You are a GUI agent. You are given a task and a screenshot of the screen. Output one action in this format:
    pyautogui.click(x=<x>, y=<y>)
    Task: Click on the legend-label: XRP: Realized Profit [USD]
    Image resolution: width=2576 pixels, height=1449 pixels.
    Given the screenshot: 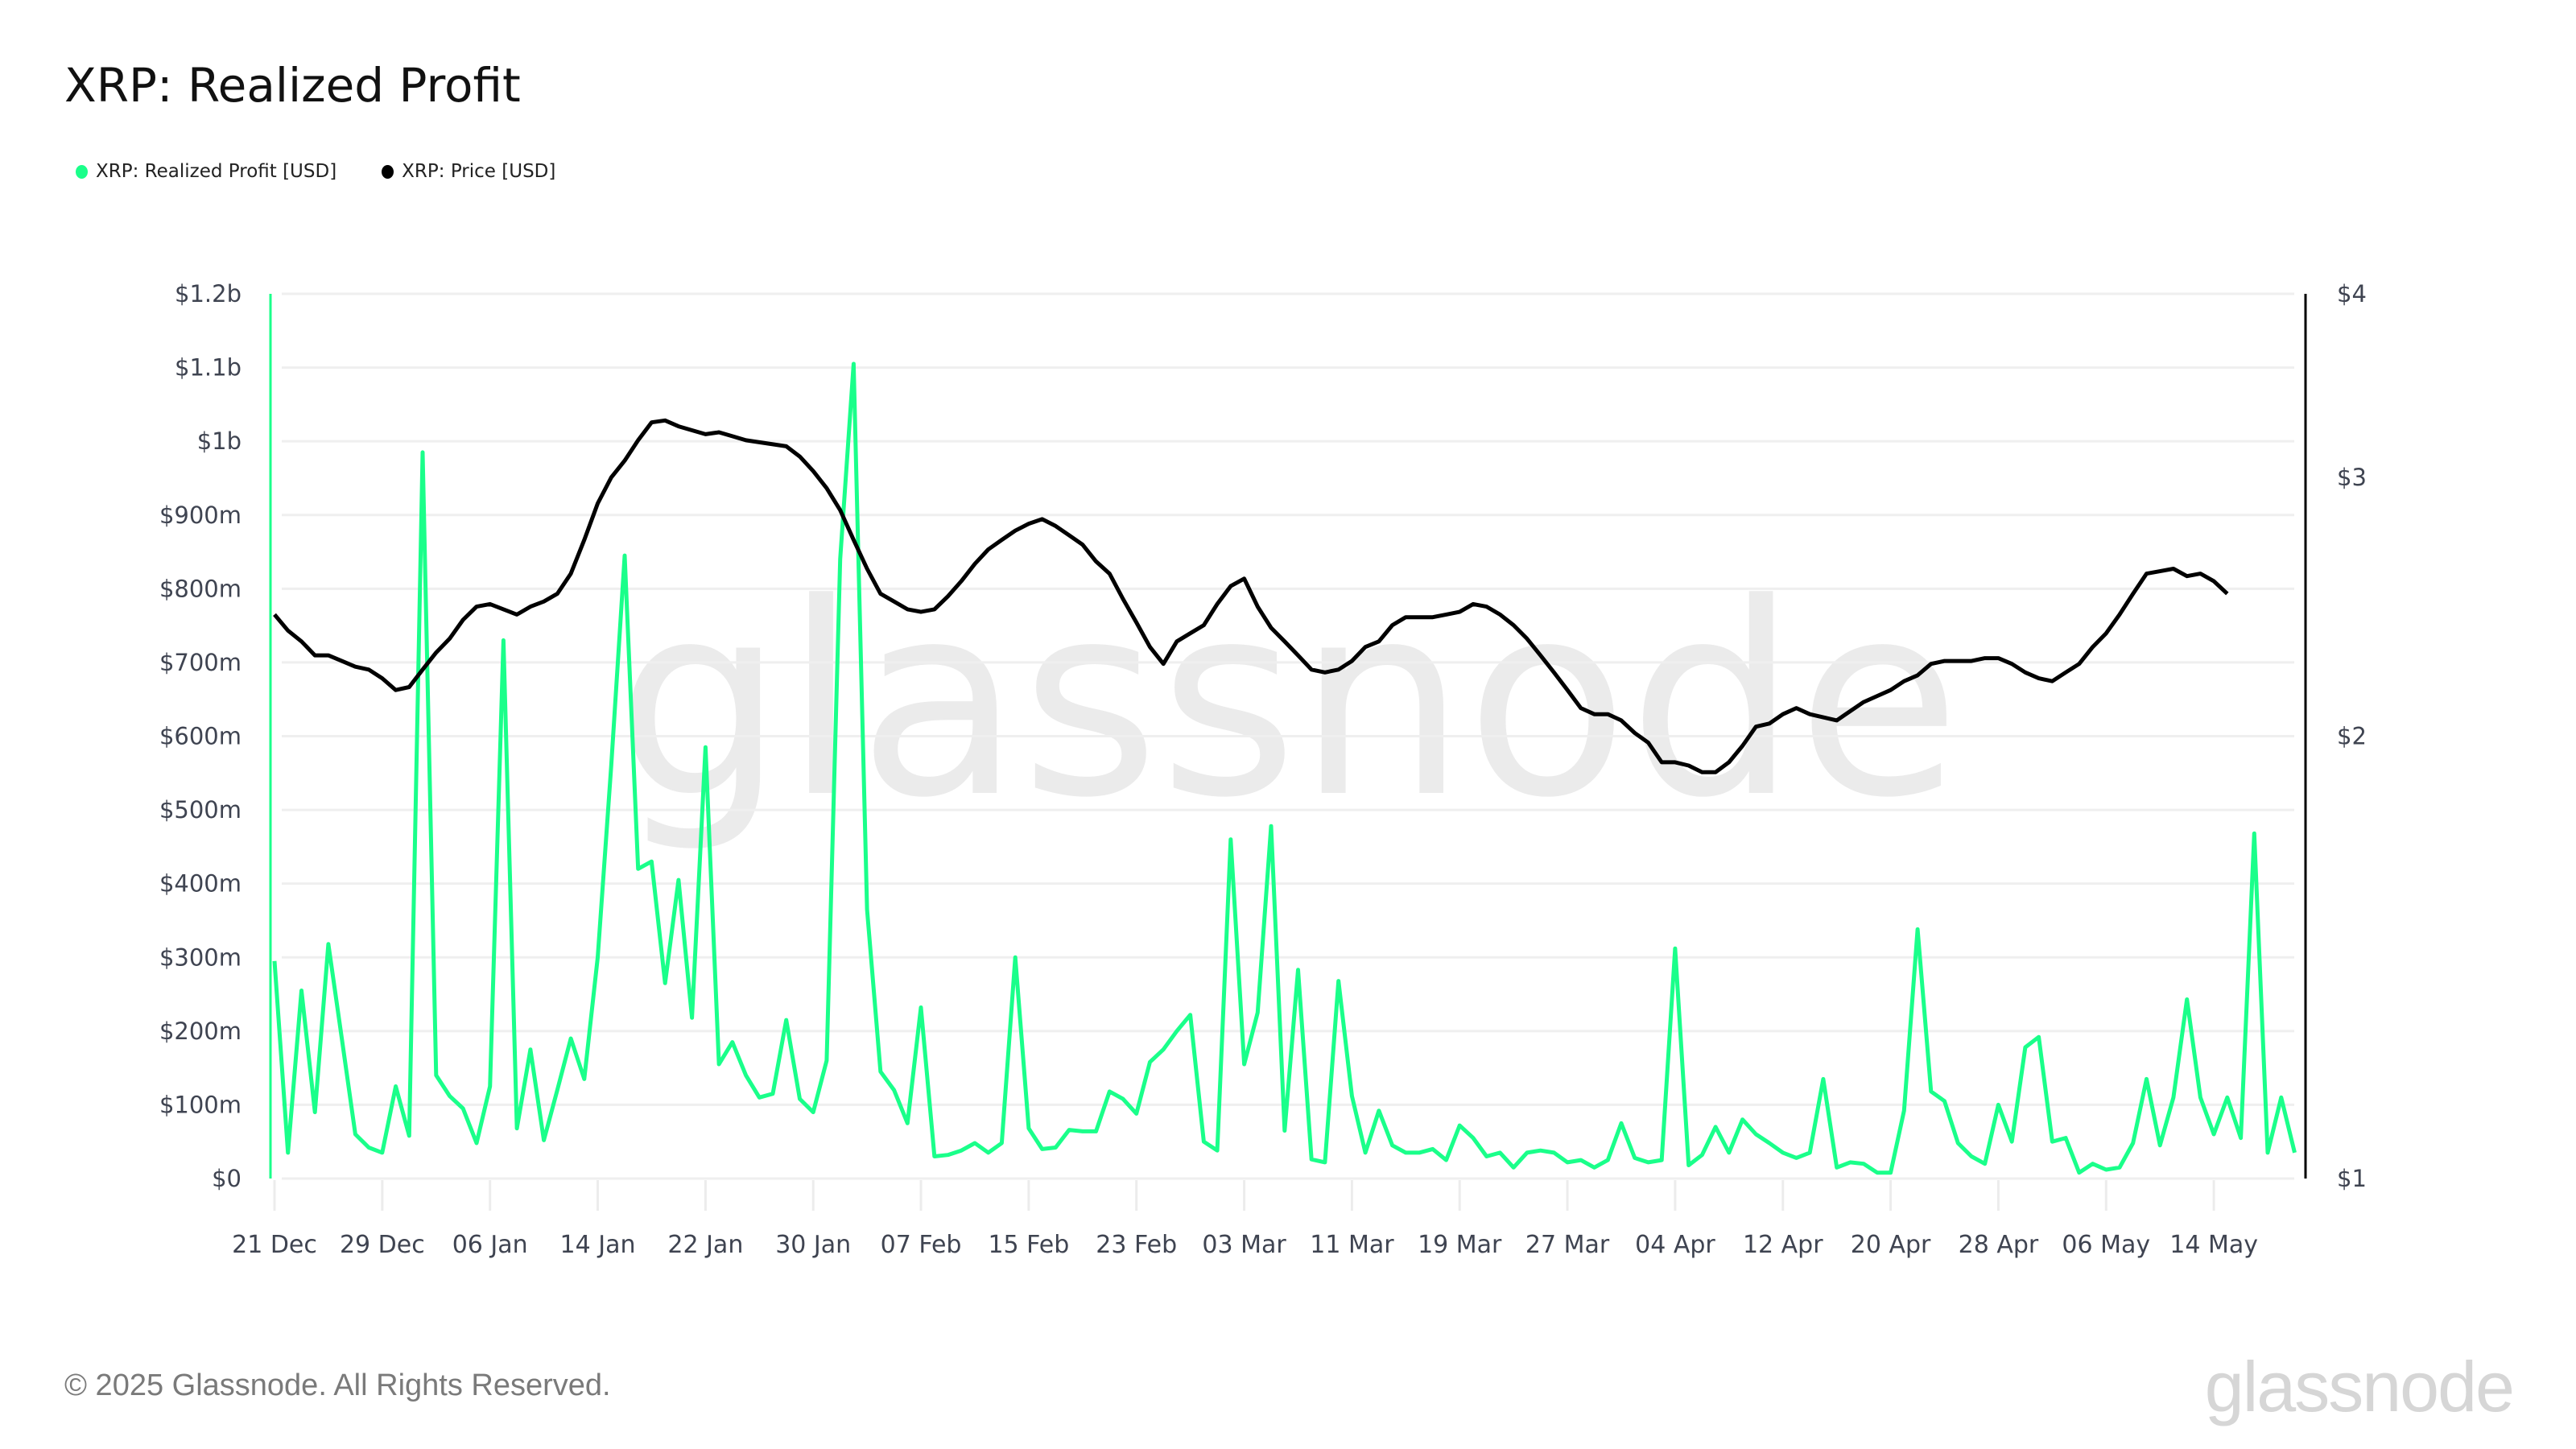 What is the action you would take?
    pyautogui.click(x=216, y=171)
    